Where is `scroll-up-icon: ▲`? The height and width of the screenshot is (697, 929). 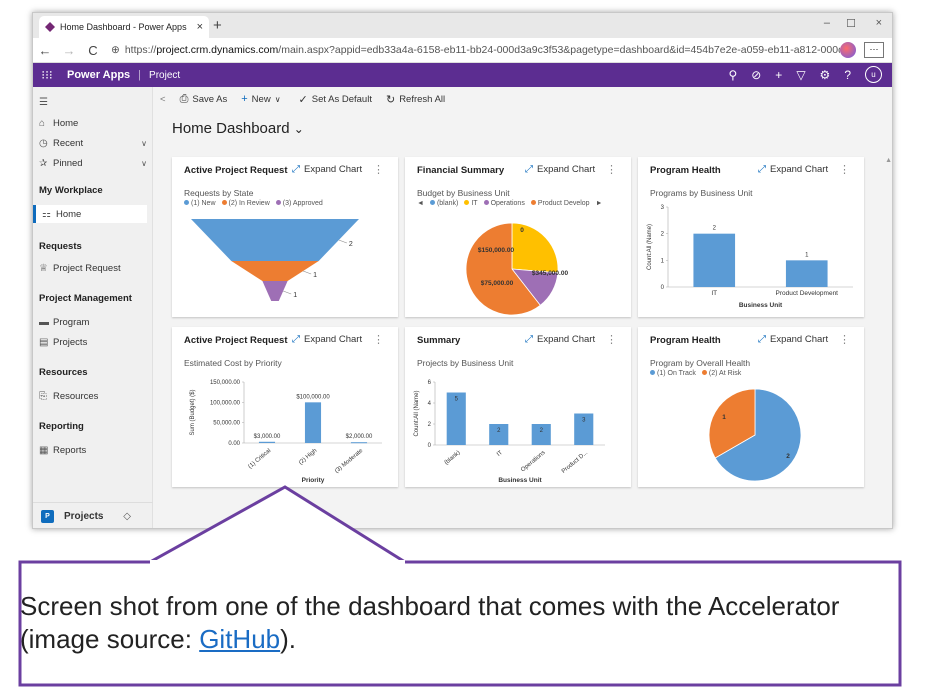 scroll-up-icon: ▲ is located at coordinates (888, 160).